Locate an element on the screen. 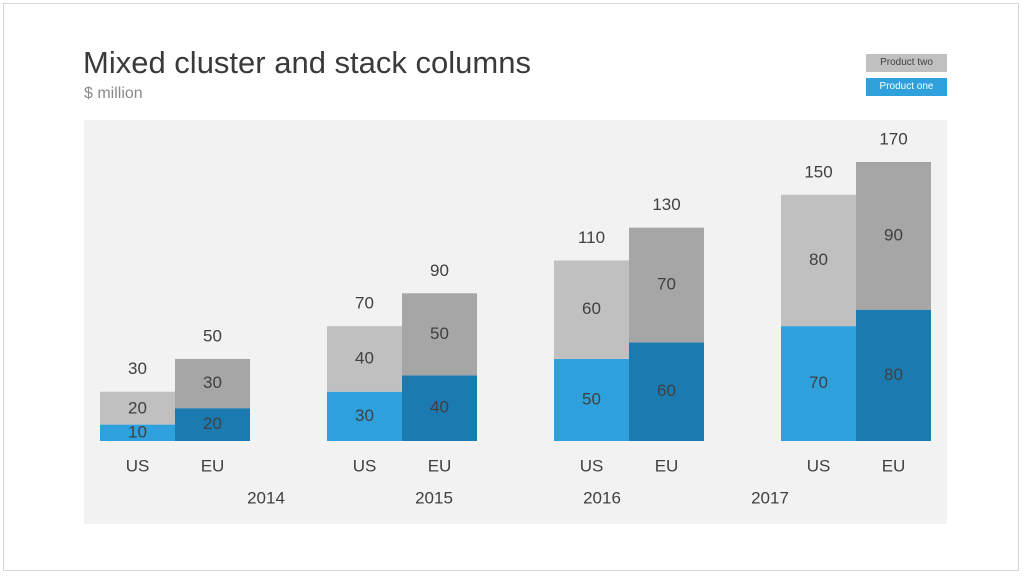  data-label-product-one-2015-eu: 40 is located at coordinates (439, 407).